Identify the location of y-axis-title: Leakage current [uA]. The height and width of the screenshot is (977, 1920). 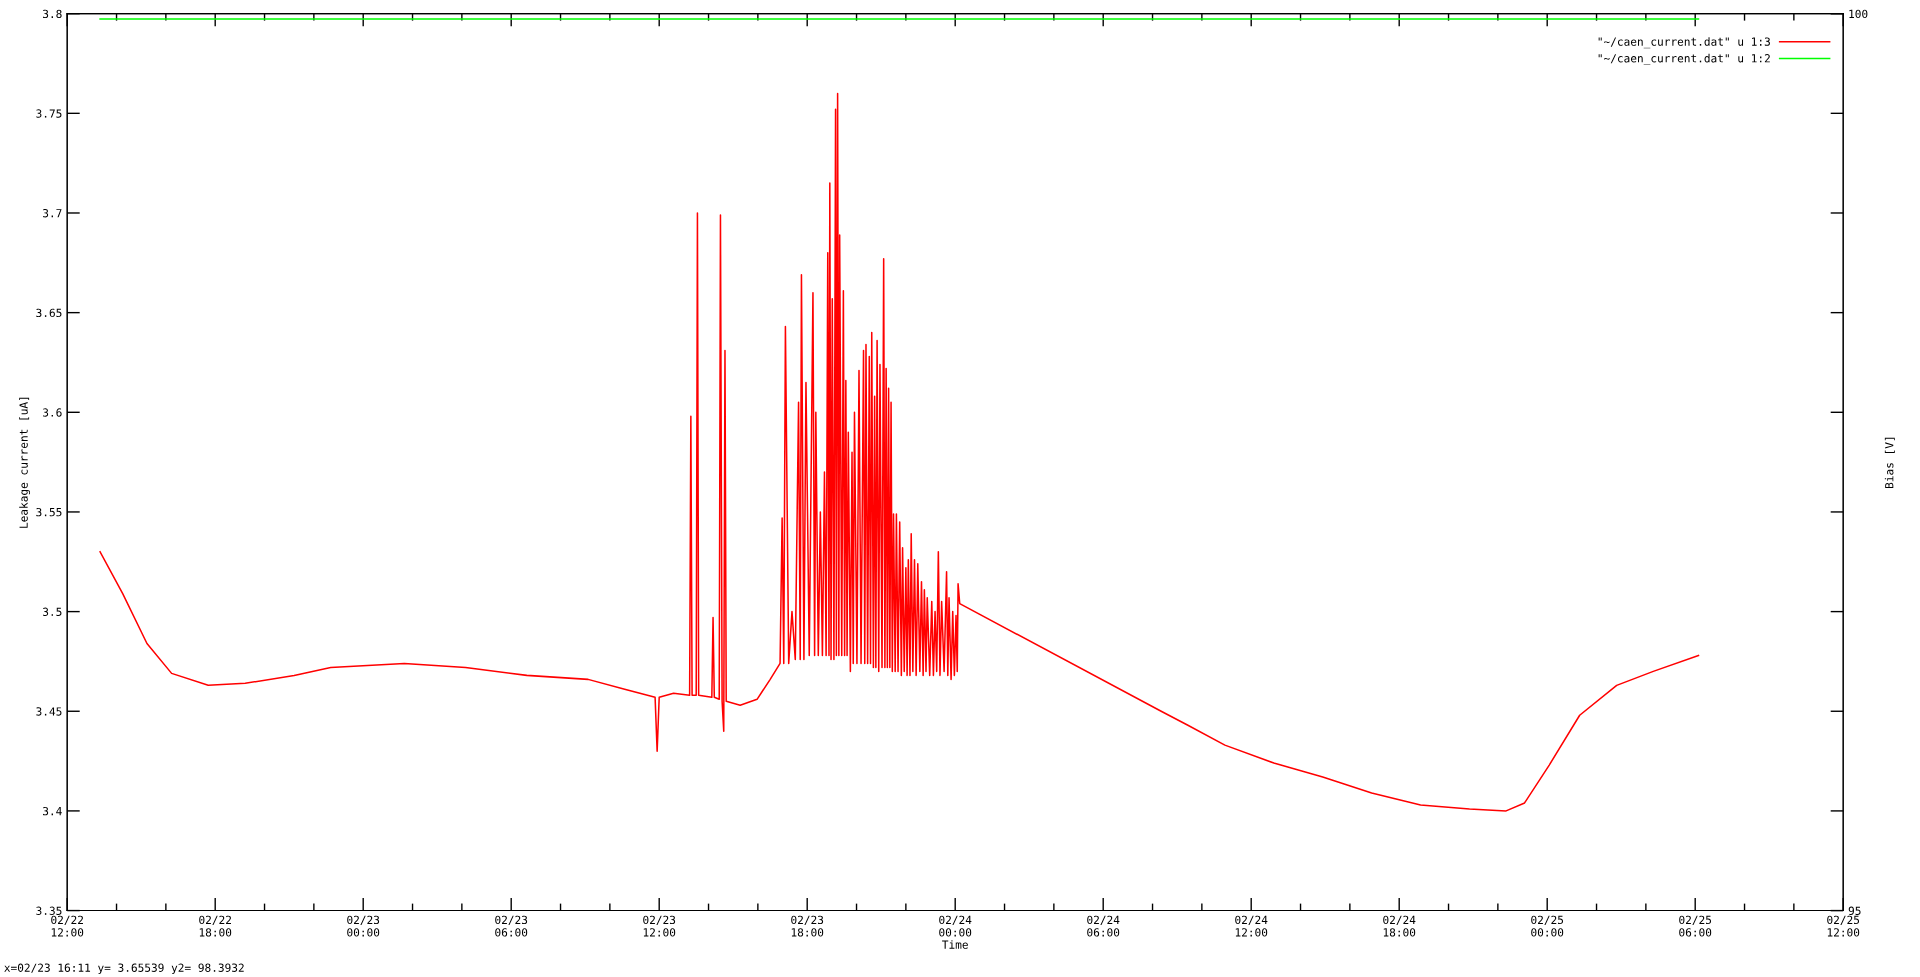
(25, 462).